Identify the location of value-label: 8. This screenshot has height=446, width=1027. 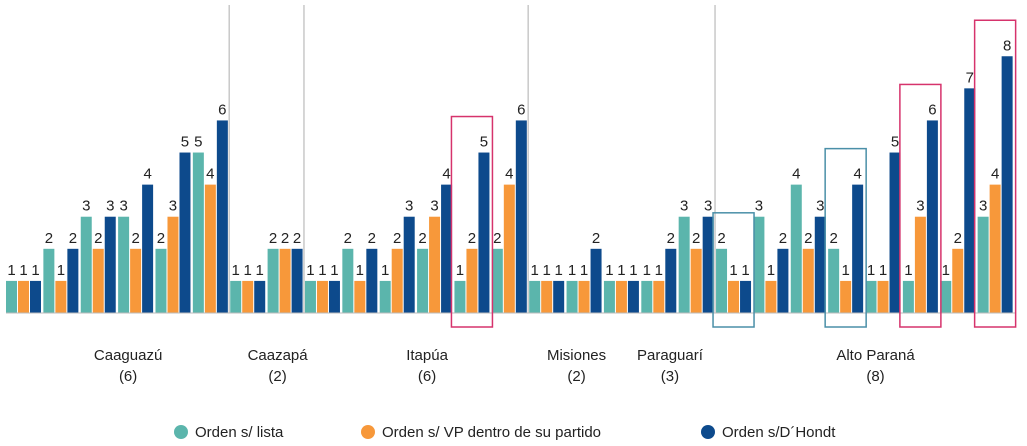
(1007, 45).